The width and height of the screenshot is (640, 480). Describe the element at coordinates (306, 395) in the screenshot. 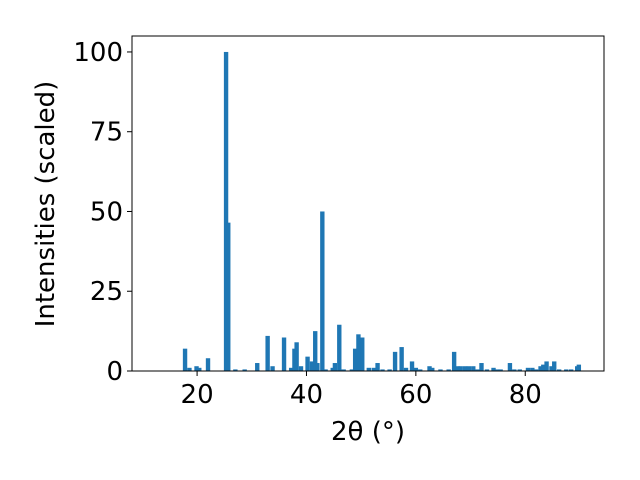

I see `x-tick-label: 40` at that location.